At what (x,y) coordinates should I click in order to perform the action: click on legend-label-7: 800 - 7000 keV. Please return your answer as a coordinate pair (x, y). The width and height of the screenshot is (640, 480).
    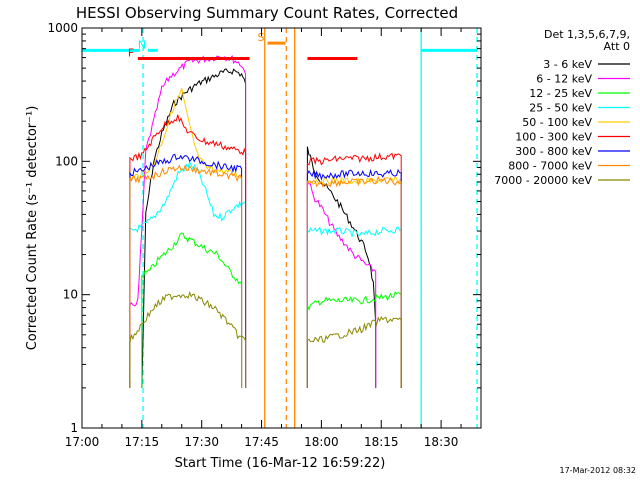
    Looking at the image, I should click on (550, 166).